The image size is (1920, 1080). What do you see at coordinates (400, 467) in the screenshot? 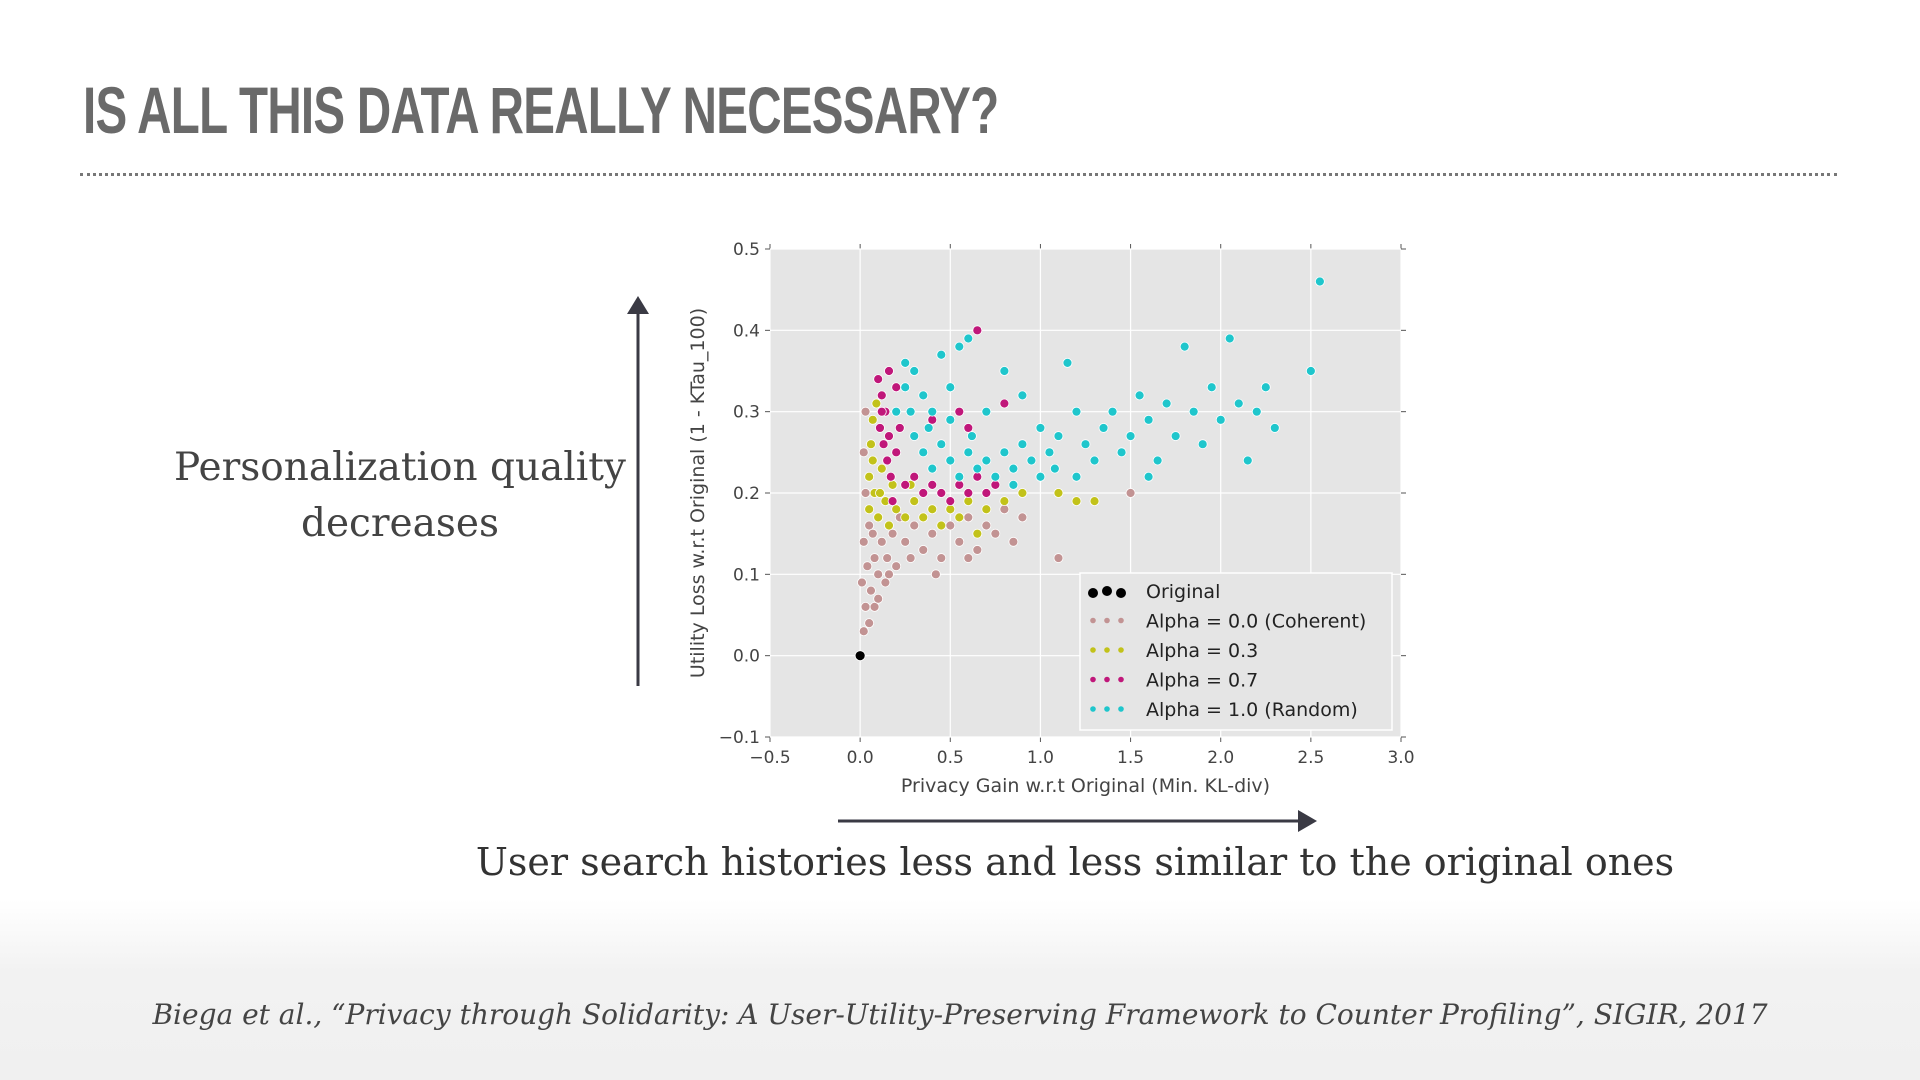
I see `y-annotation-line1: Personalization quality` at bounding box center [400, 467].